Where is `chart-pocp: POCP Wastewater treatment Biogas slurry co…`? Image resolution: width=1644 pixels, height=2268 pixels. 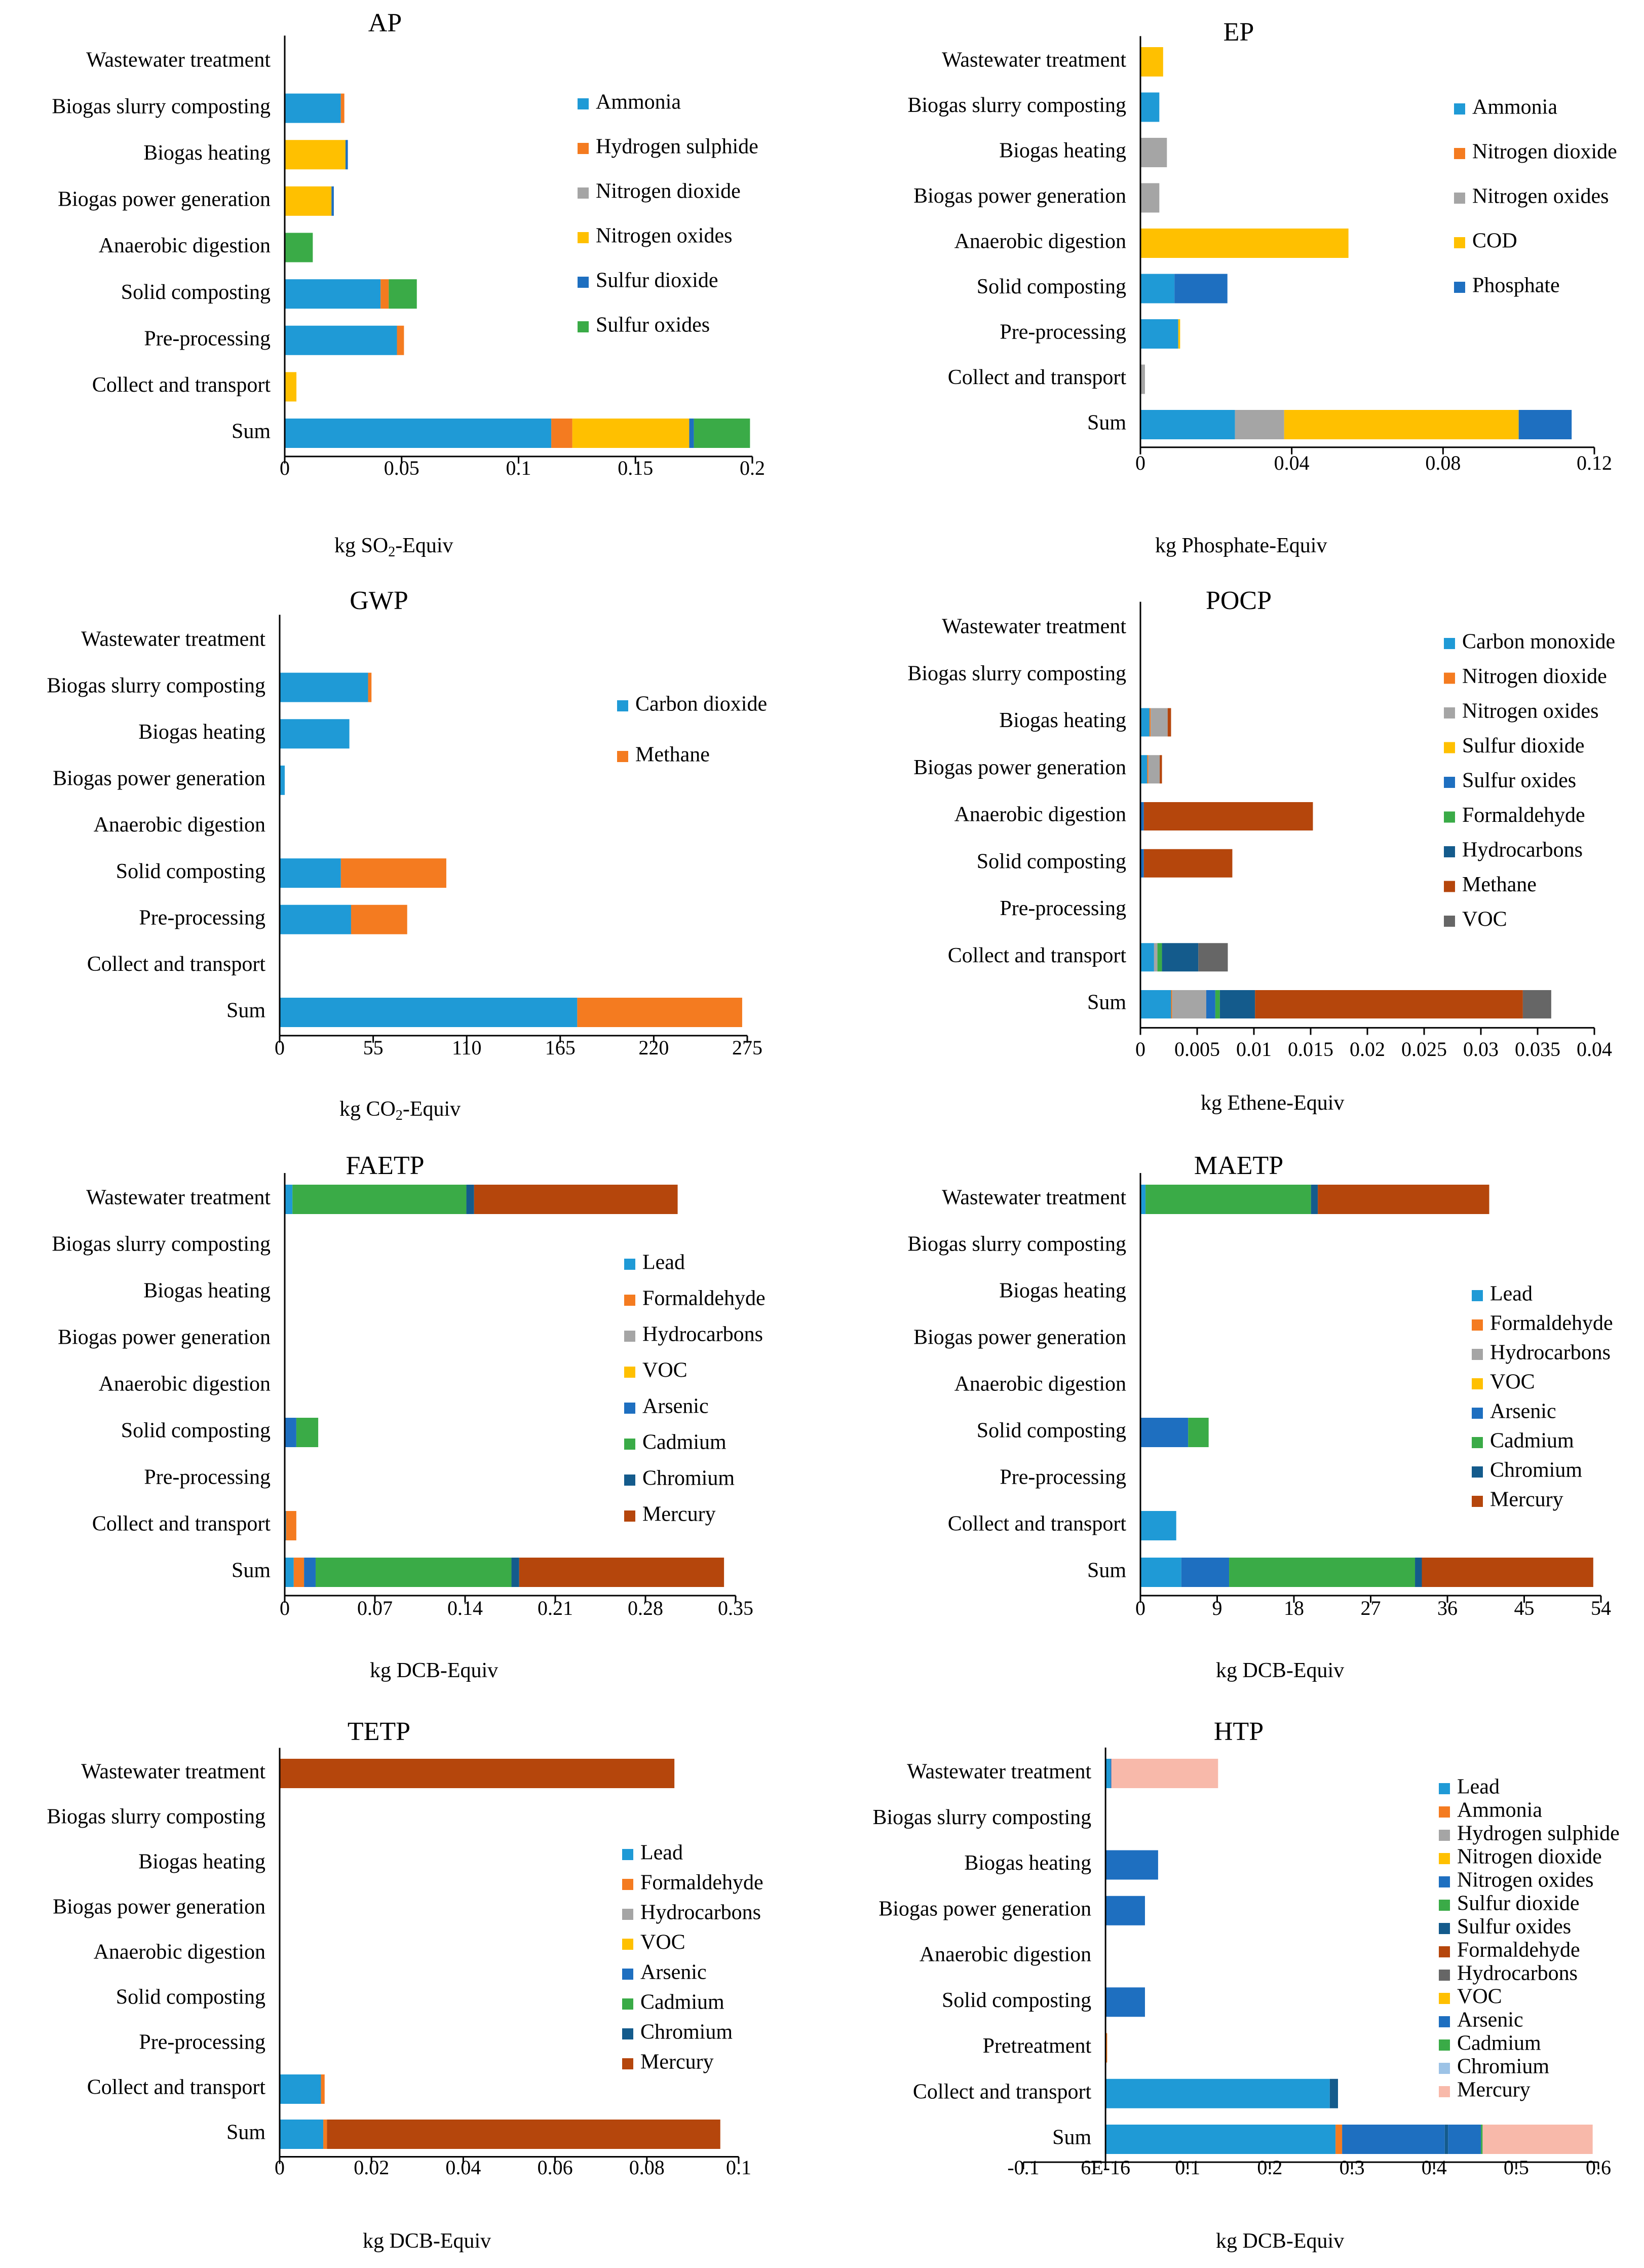
chart-pocp: POCP Wastewater treatment Biogas slurry co… is located at coordinates (1261, 850).